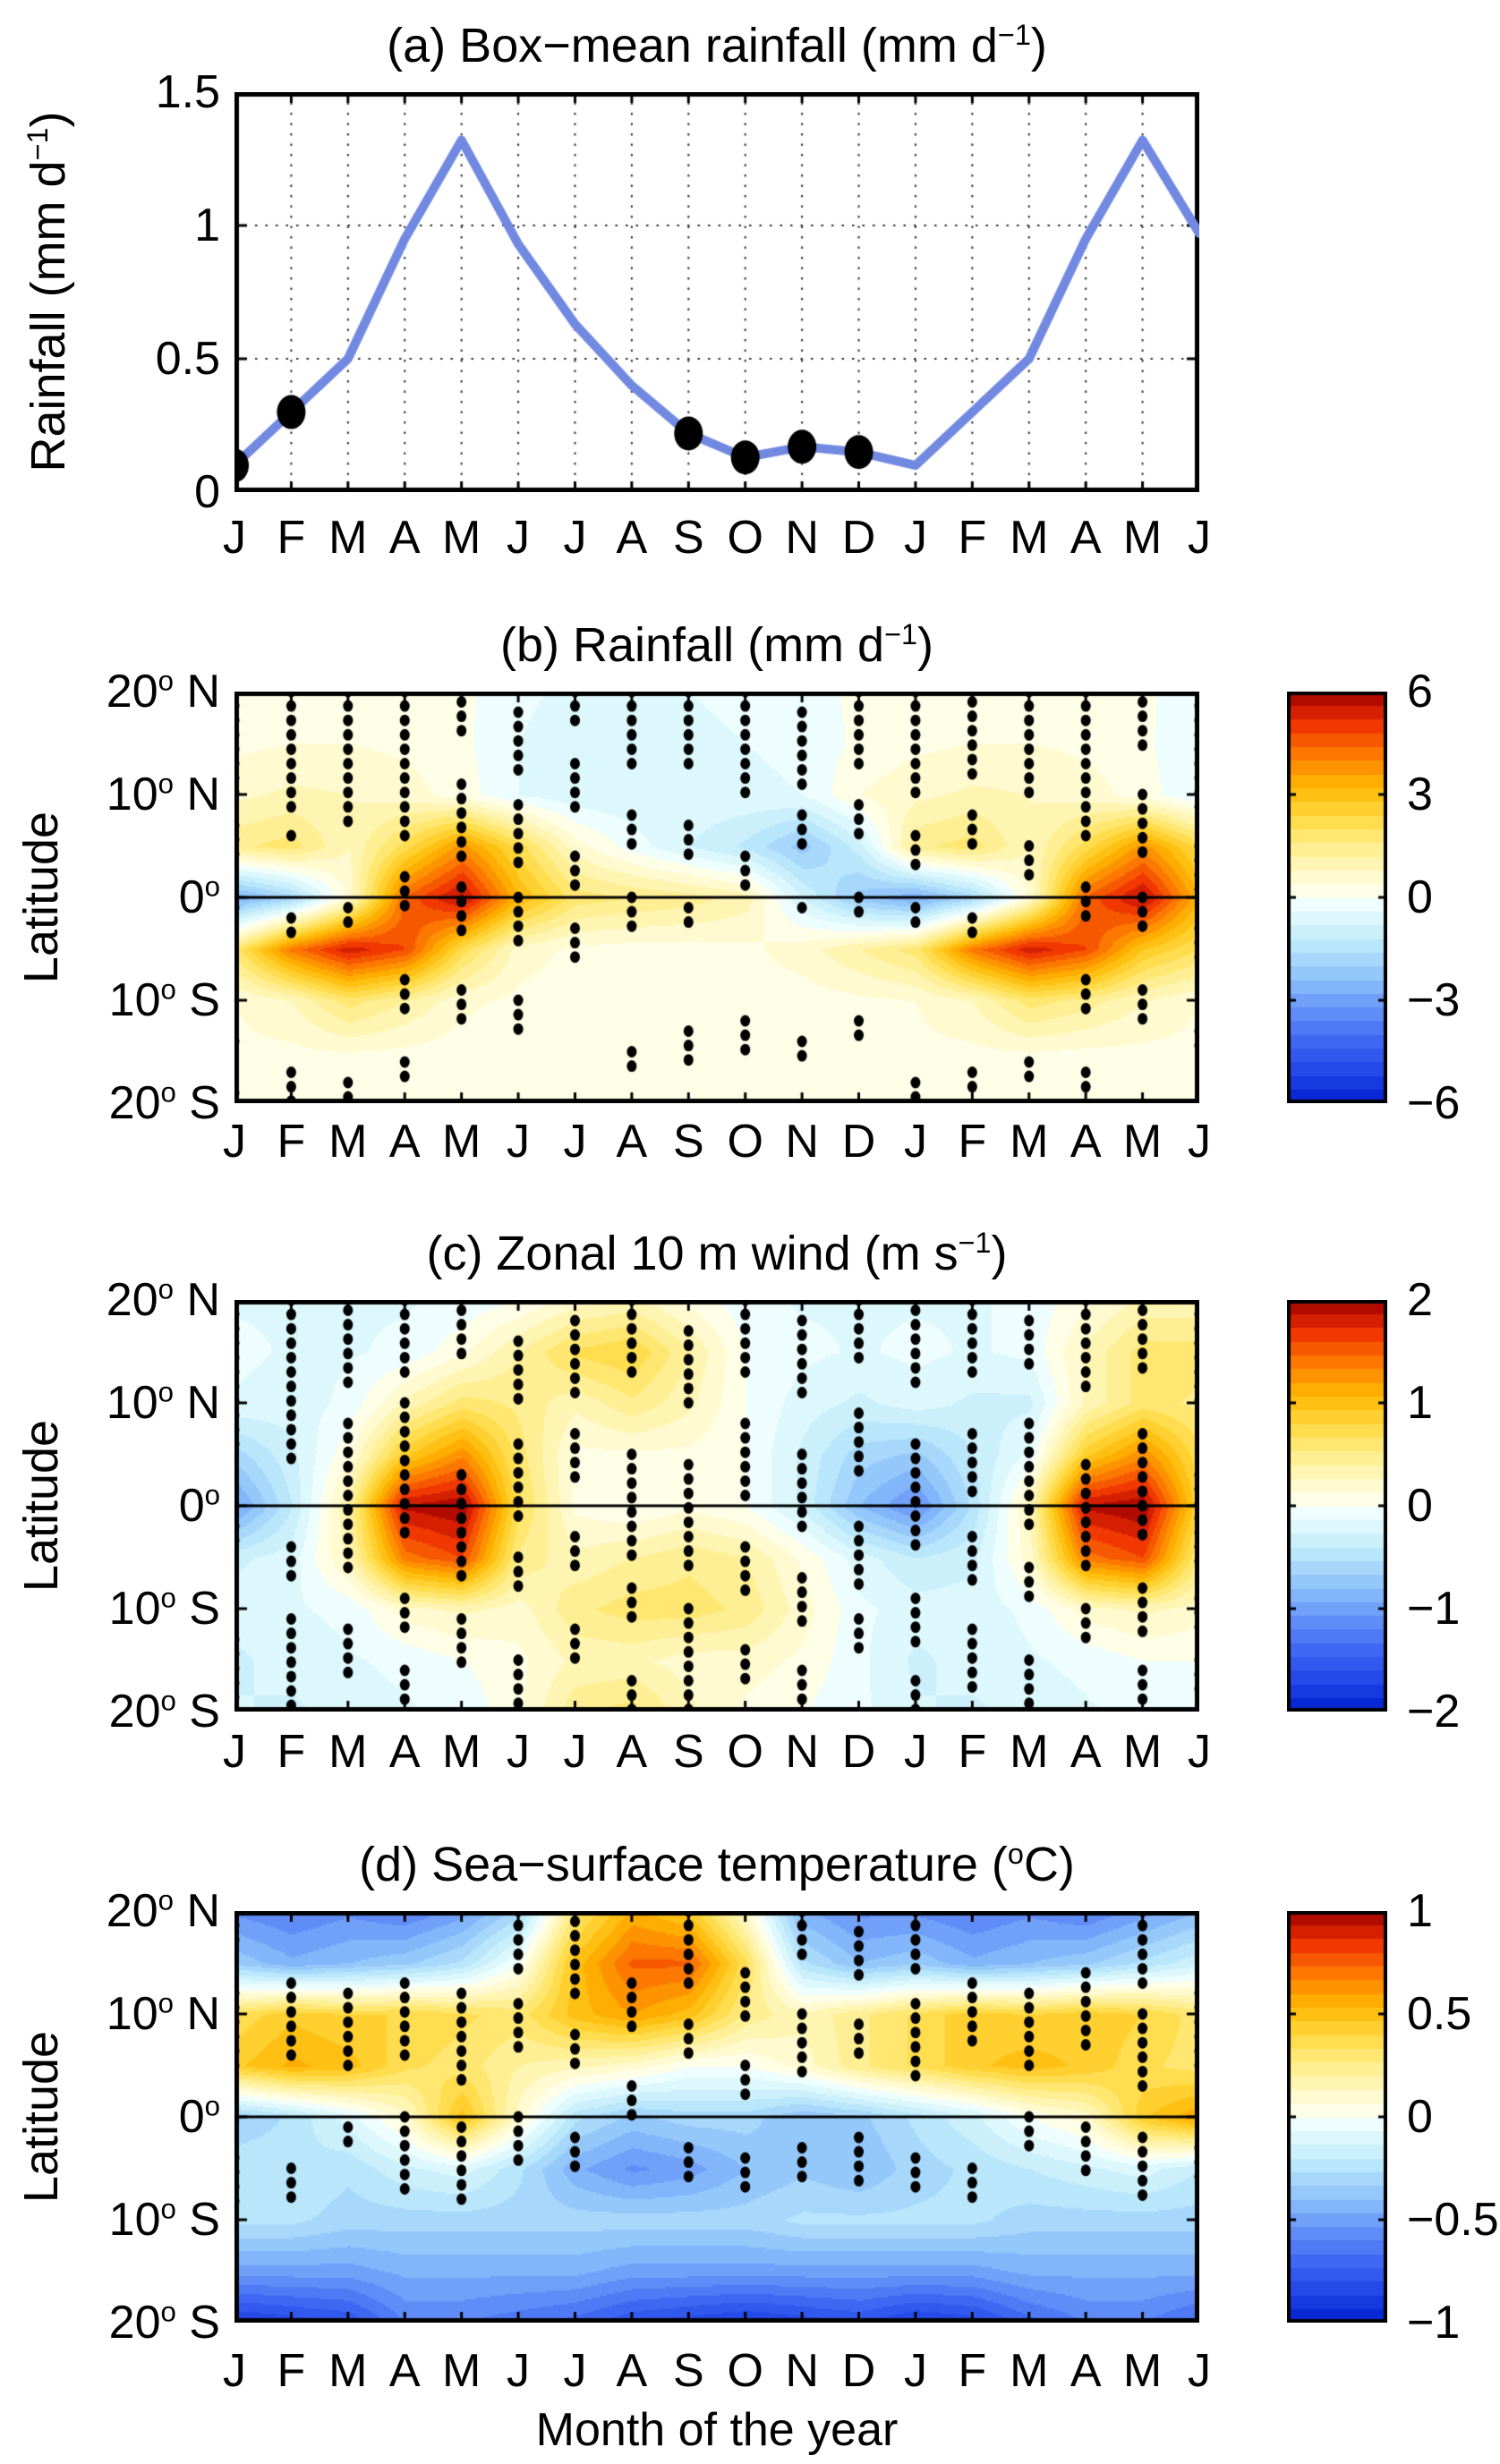 The image size is (1500, 2464). Describe the element at coordinates (1420, 692) in the screenshot. I see `colorbar-tick-label: 6` at that location.